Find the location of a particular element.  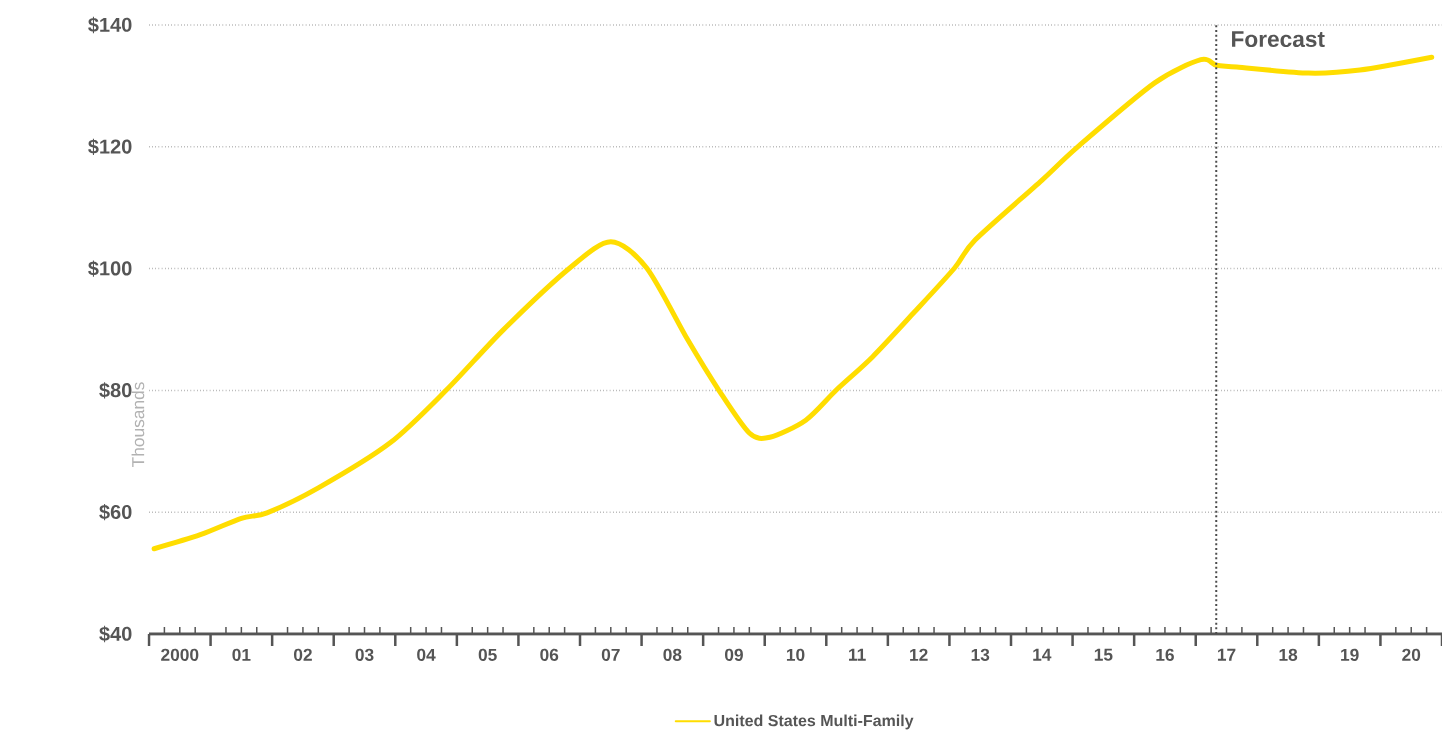

x-tick-label: 16 is located at coordinates (1165, 654).